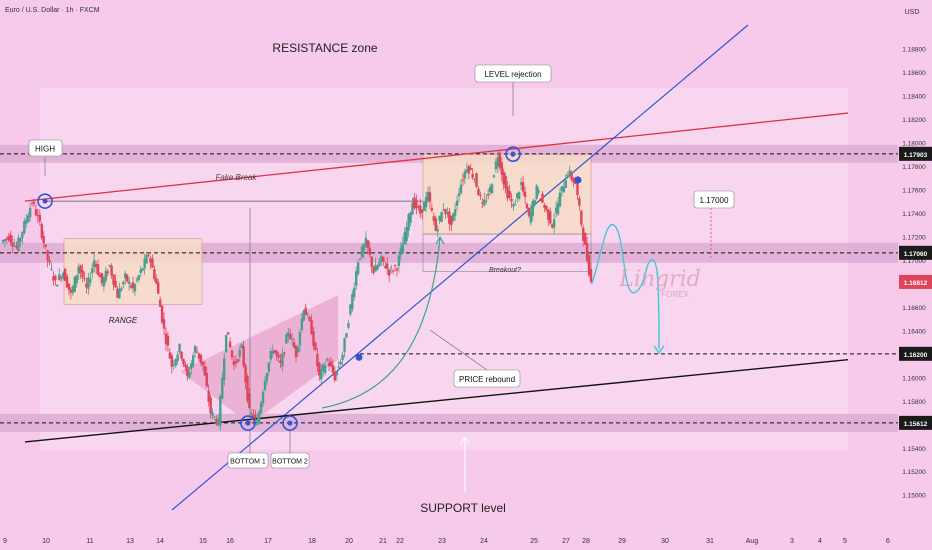  What do you see at coordinates (914, 143) in the screenshot?
I see `y-tick-label: 1.18000` at bounding box center [914, 143].